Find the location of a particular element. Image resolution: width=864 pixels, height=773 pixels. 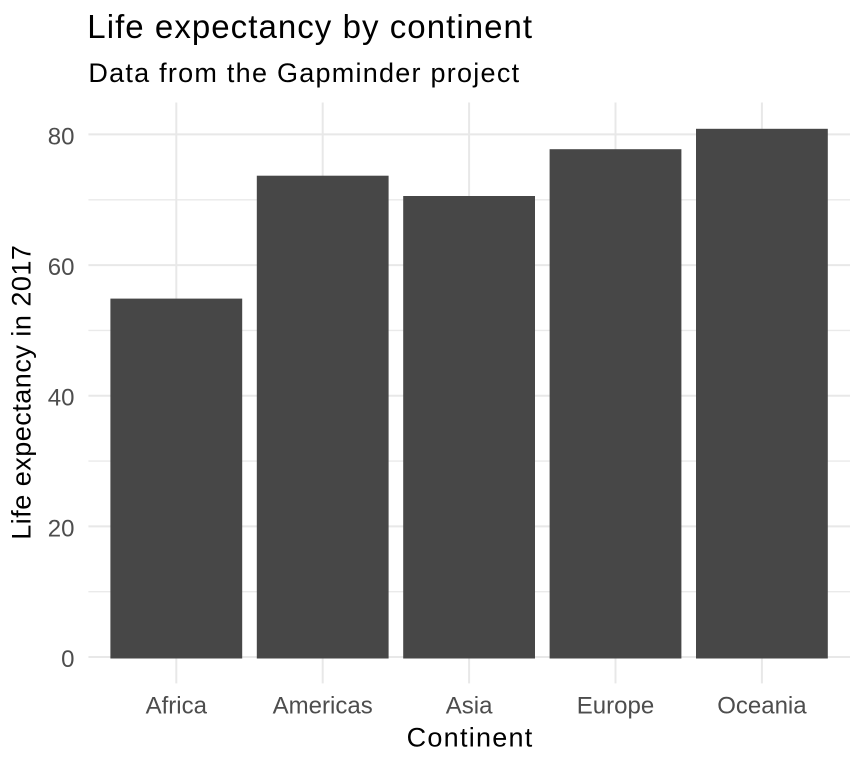

svg-text: Americas is located at coordinates (323, 705).